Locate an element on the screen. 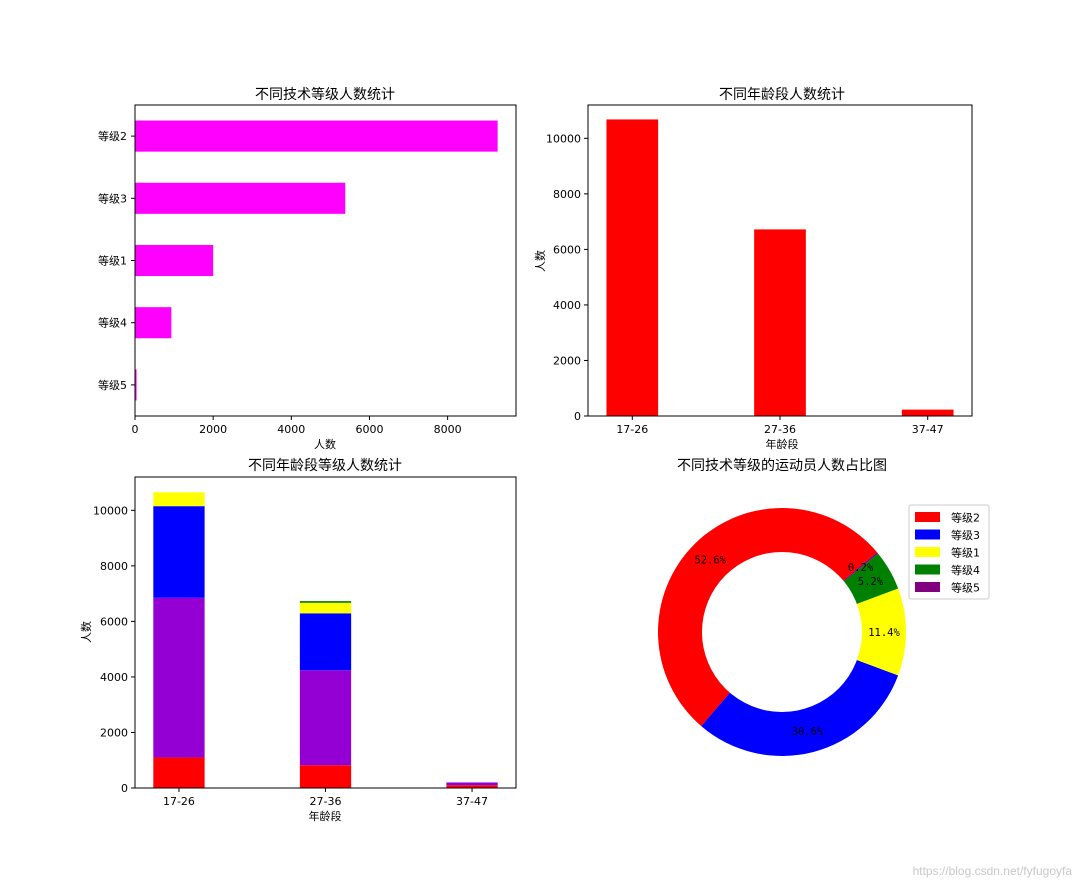 The image size is (1080, 884). legend-label-等级1: 等级1 is located at coordinates (965, 553).